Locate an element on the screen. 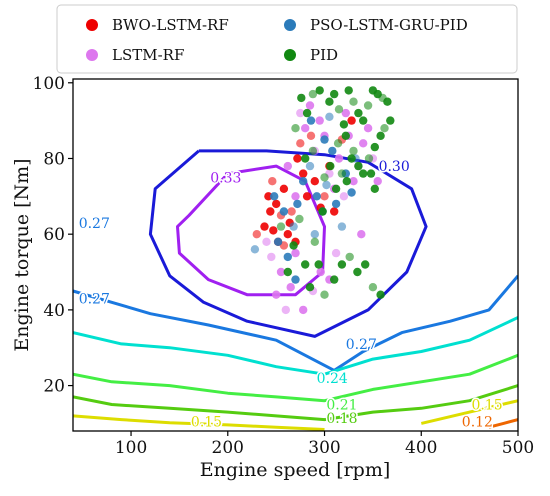  y-axis-ticks: 20 40 60 80 100 is located at coordinates (53, 235).